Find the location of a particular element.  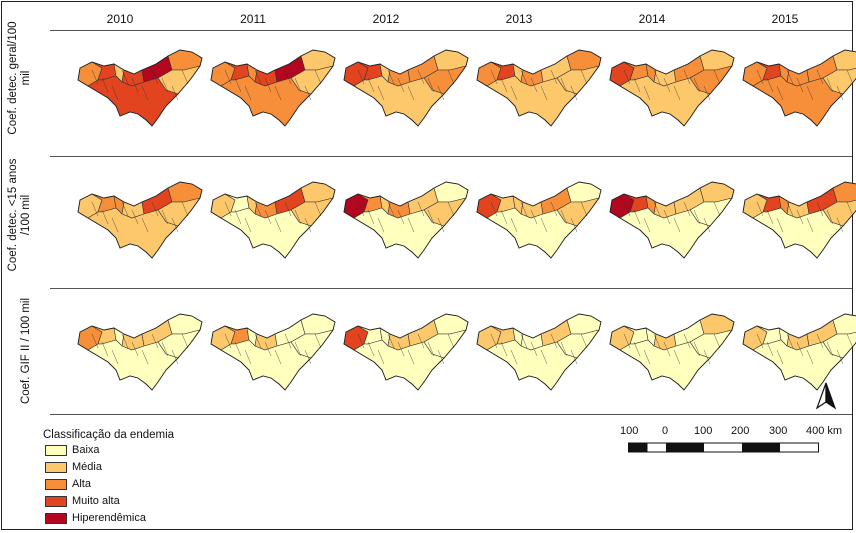

row-label-2: Coef. detec. <15 anos/100 mil is located at coordinates (19, 215).